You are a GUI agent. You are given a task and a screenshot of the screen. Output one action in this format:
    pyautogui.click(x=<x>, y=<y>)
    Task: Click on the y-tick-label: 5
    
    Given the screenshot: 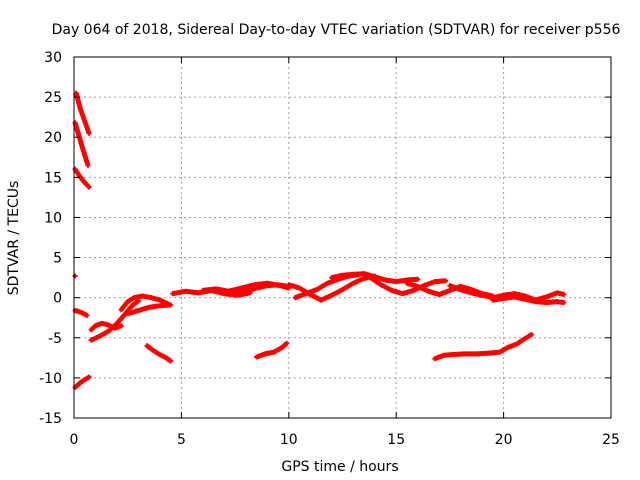 What is the action you would take?
    pyautogui.click(x=57, y=259)
    